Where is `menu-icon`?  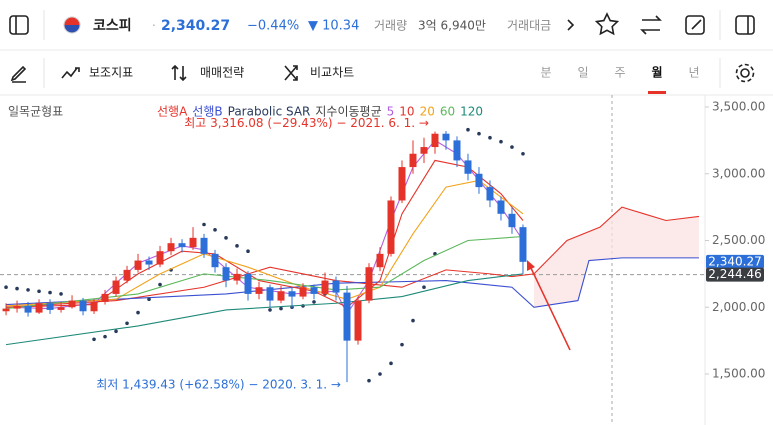 menu-icon is located at coordinates (19, 25).